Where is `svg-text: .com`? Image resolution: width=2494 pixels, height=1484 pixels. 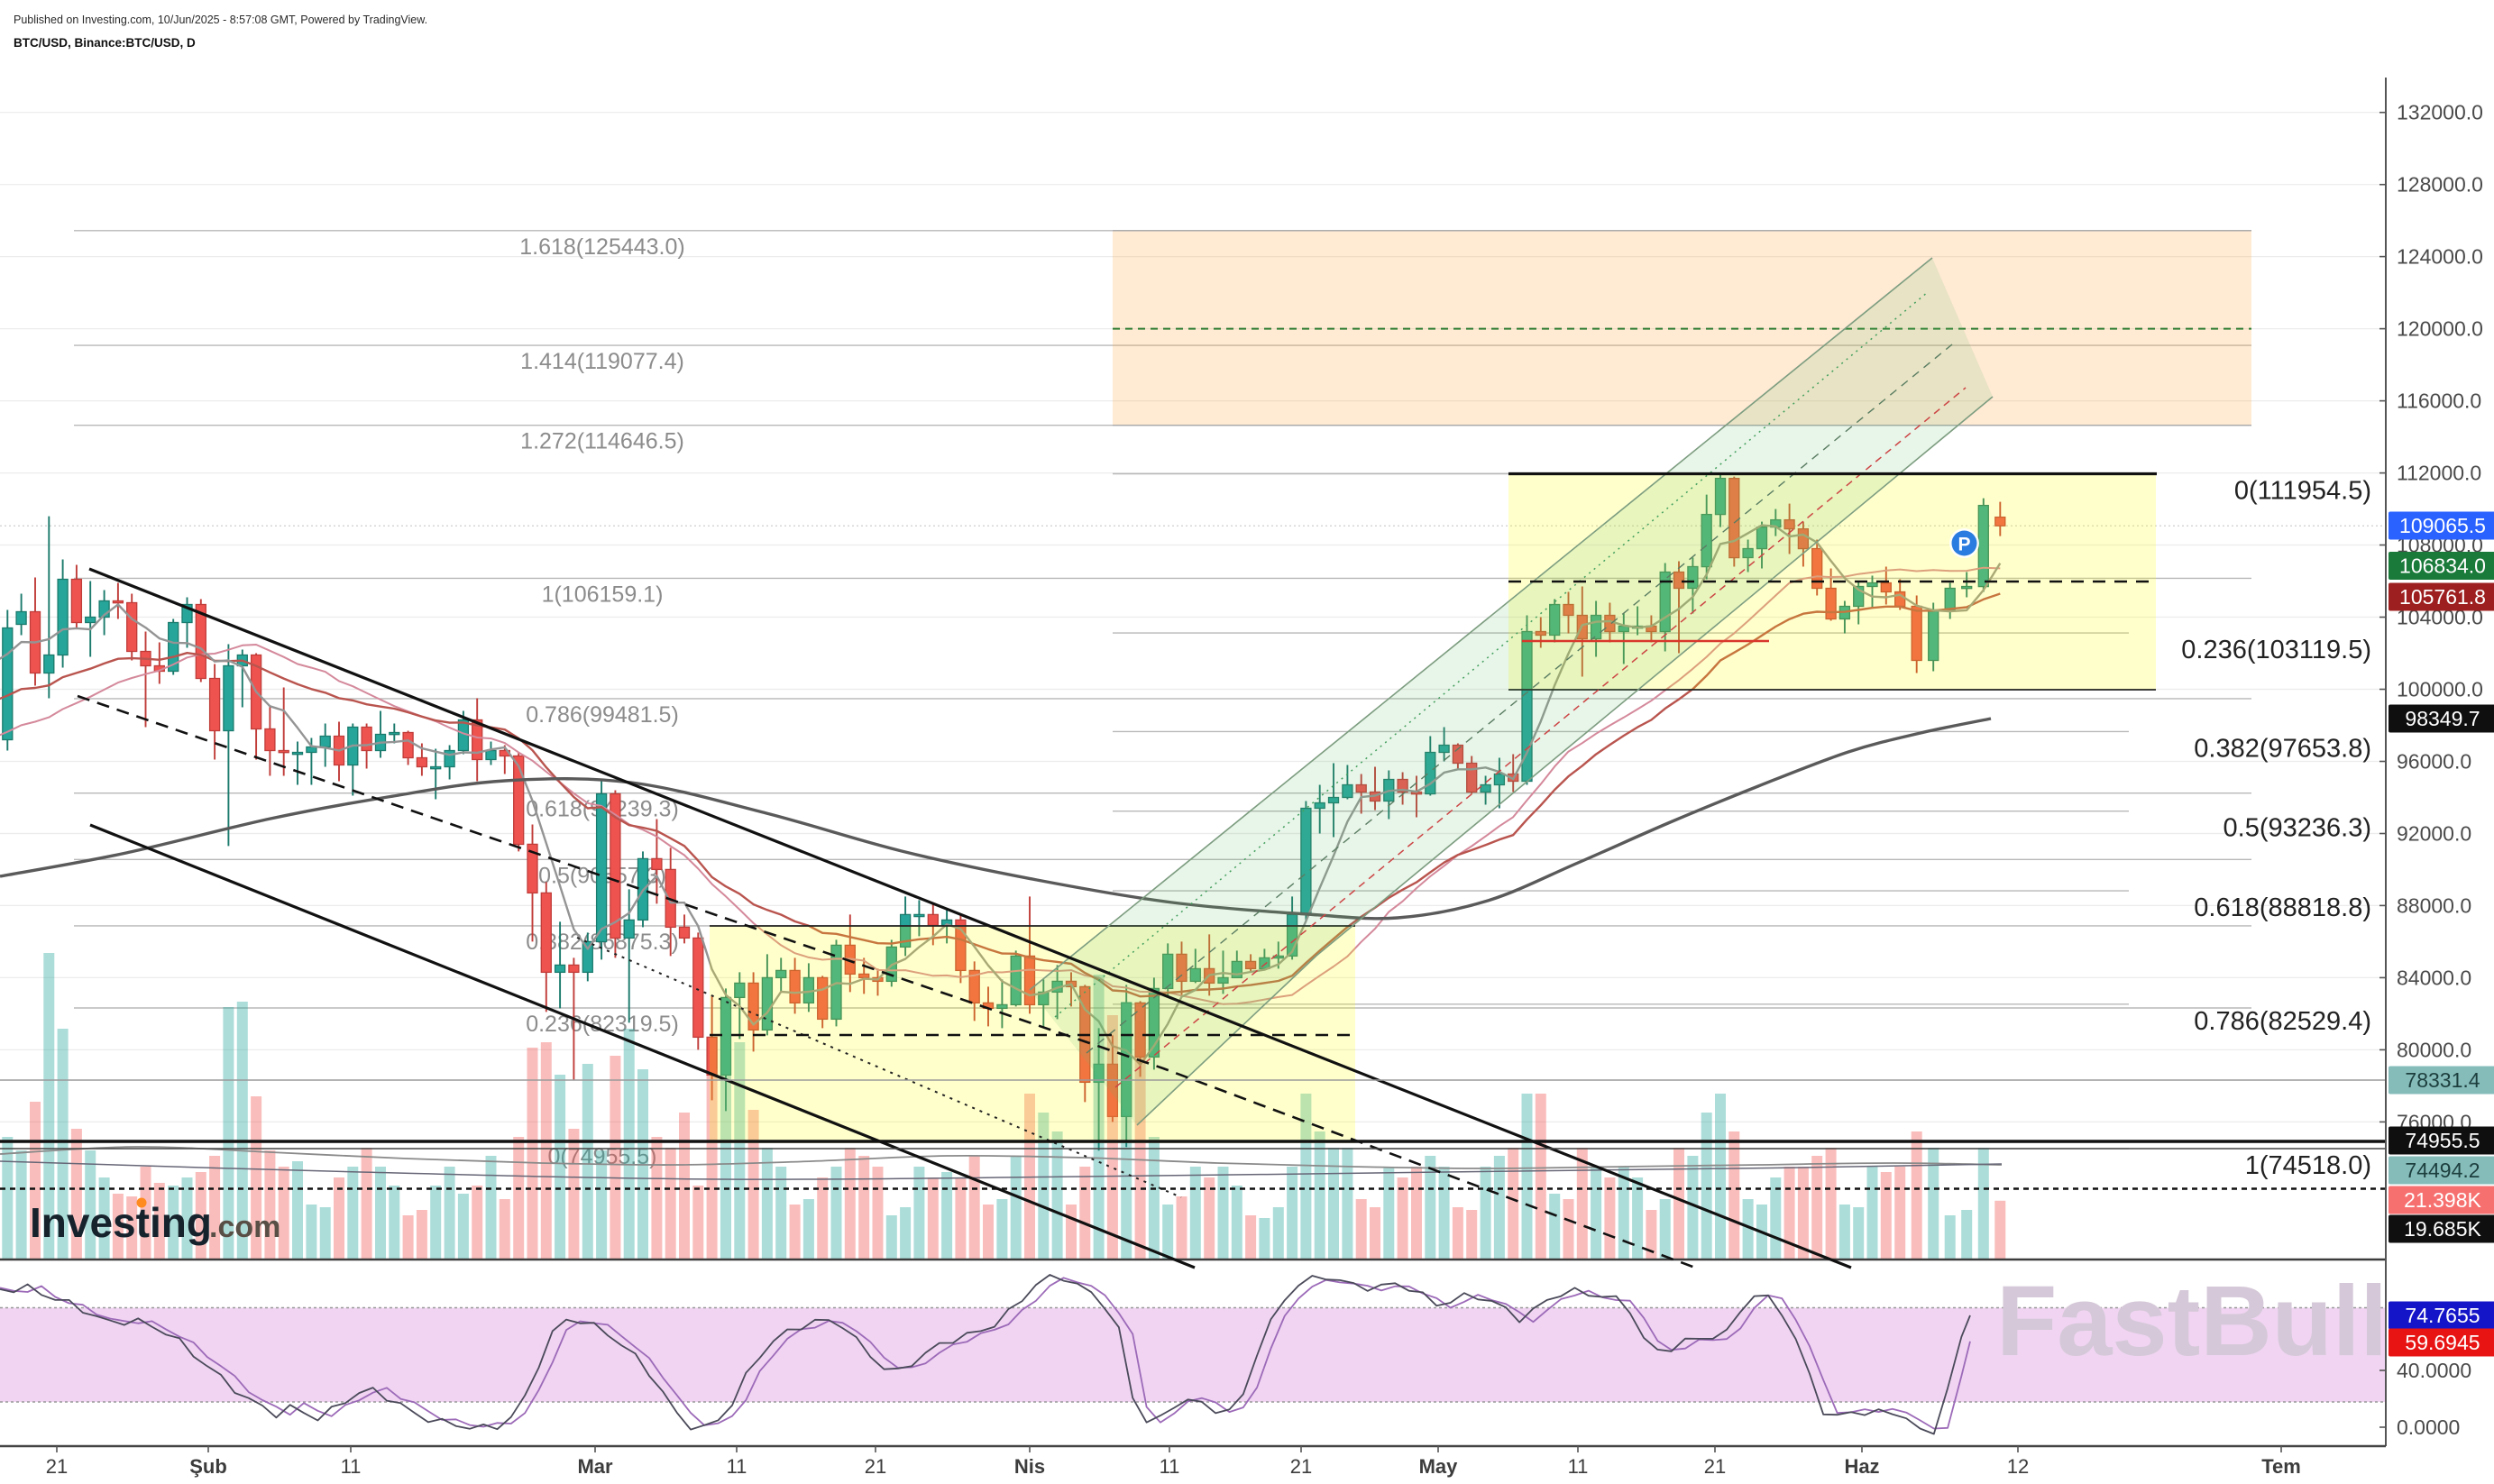
svg-text: .com is located at coordinates (245, 1227).